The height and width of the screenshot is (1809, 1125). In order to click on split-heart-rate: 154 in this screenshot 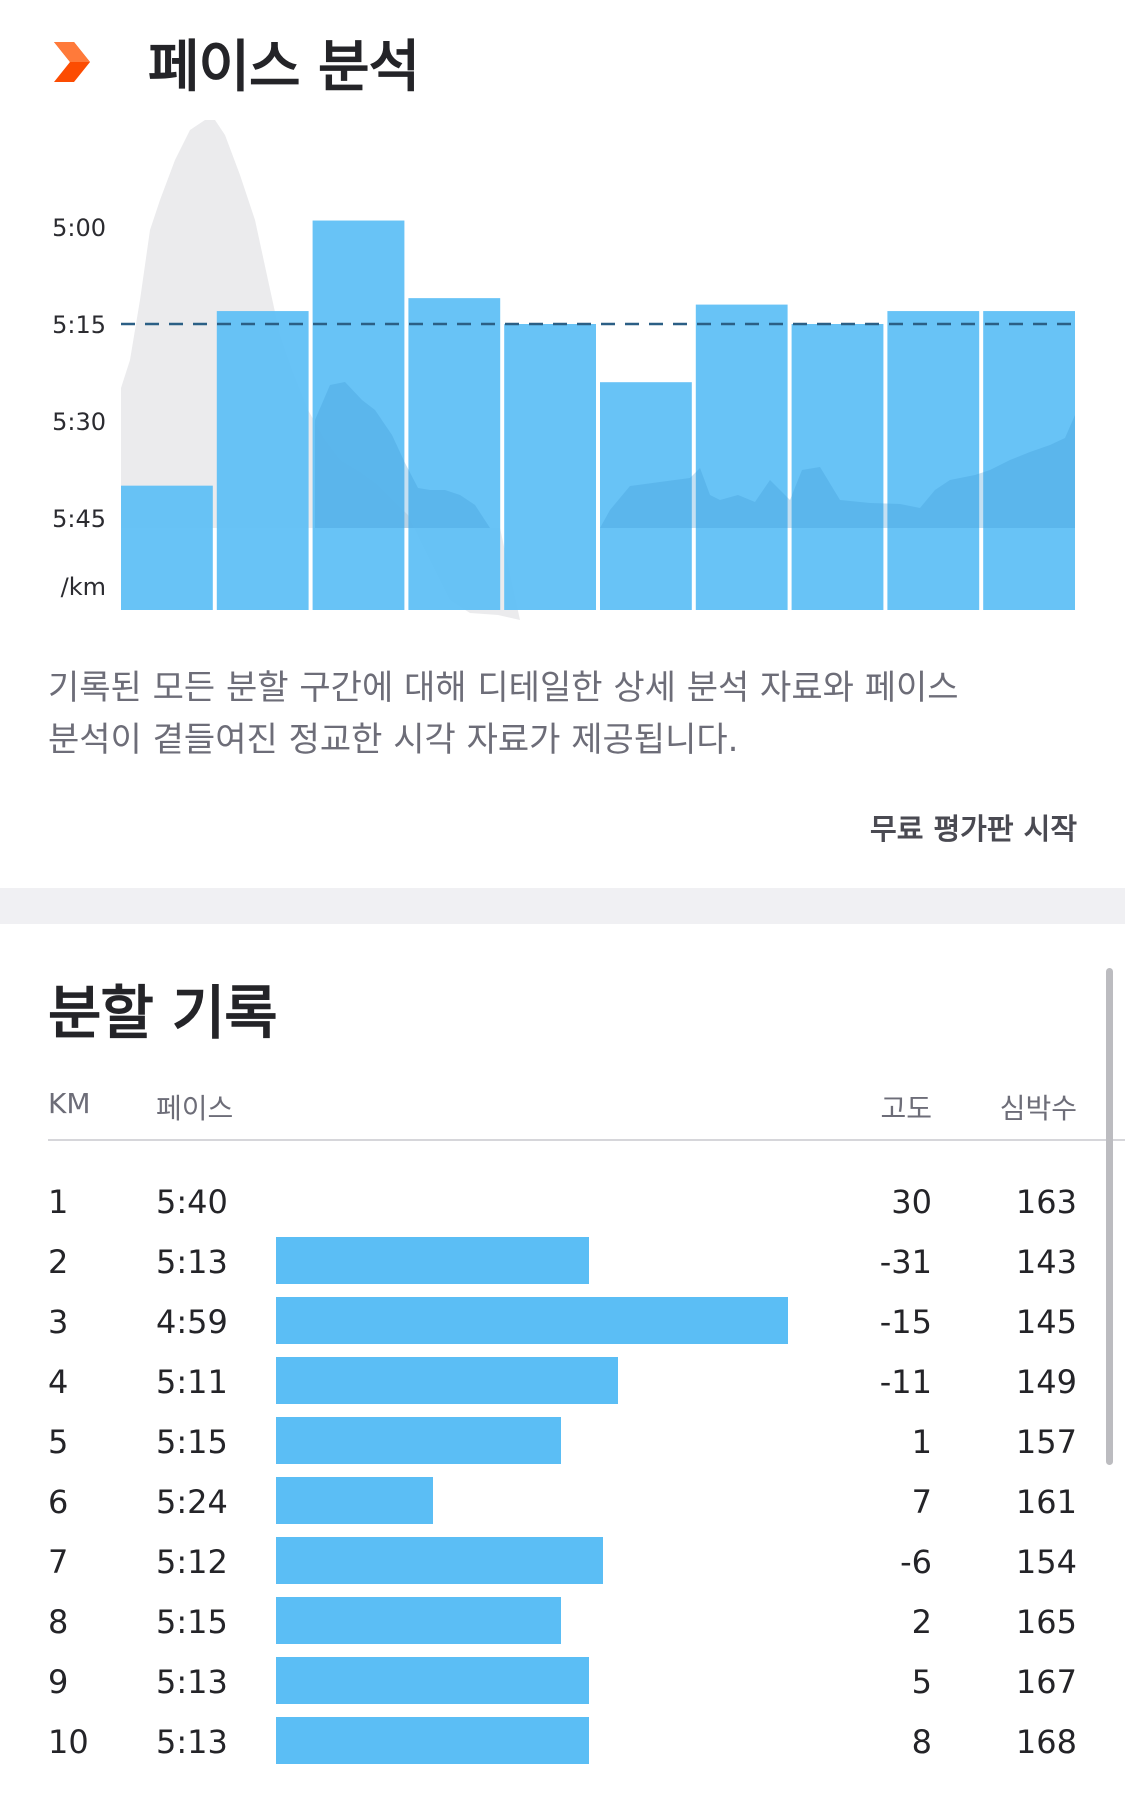, I will do `click(1046, 1562)`.